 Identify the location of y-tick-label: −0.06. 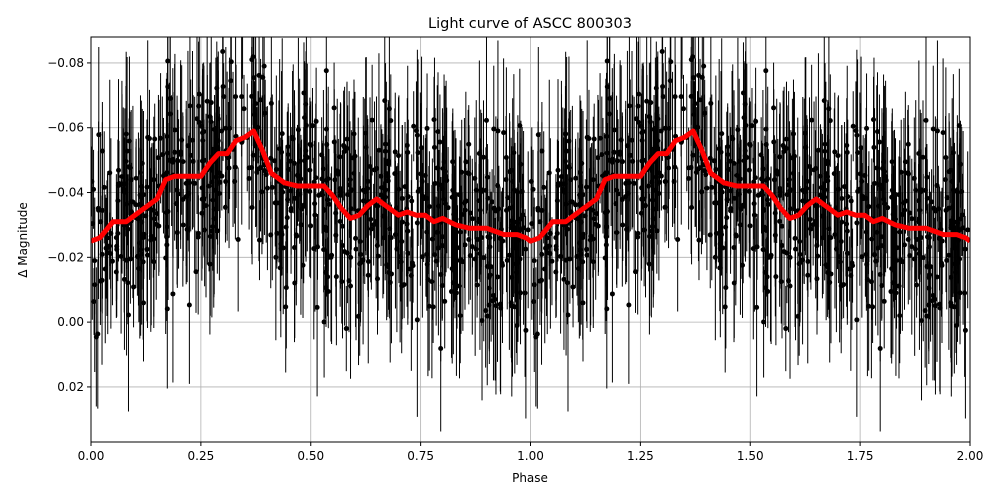
(65, 128).